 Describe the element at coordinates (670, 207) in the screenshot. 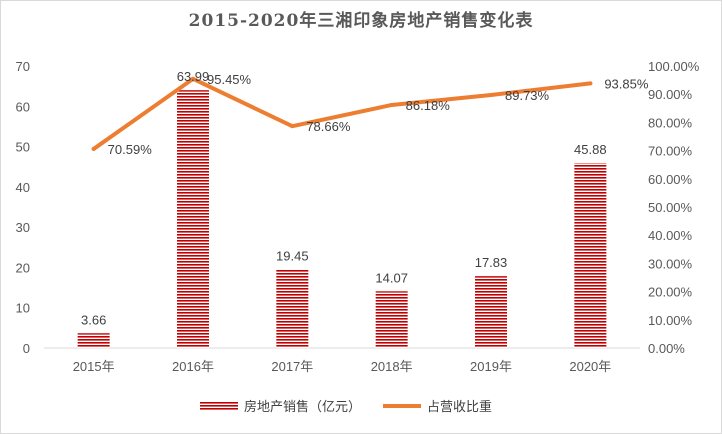

I see `right-tick-label: 50.00%` at that location.